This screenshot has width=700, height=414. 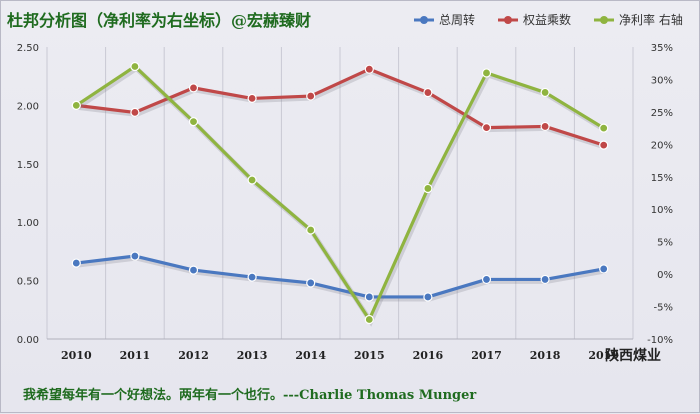 What do you see at coordinates (662, 210) in the screenshot?
I see `y-tick-right: 10%` at bounding box center [662, 210].